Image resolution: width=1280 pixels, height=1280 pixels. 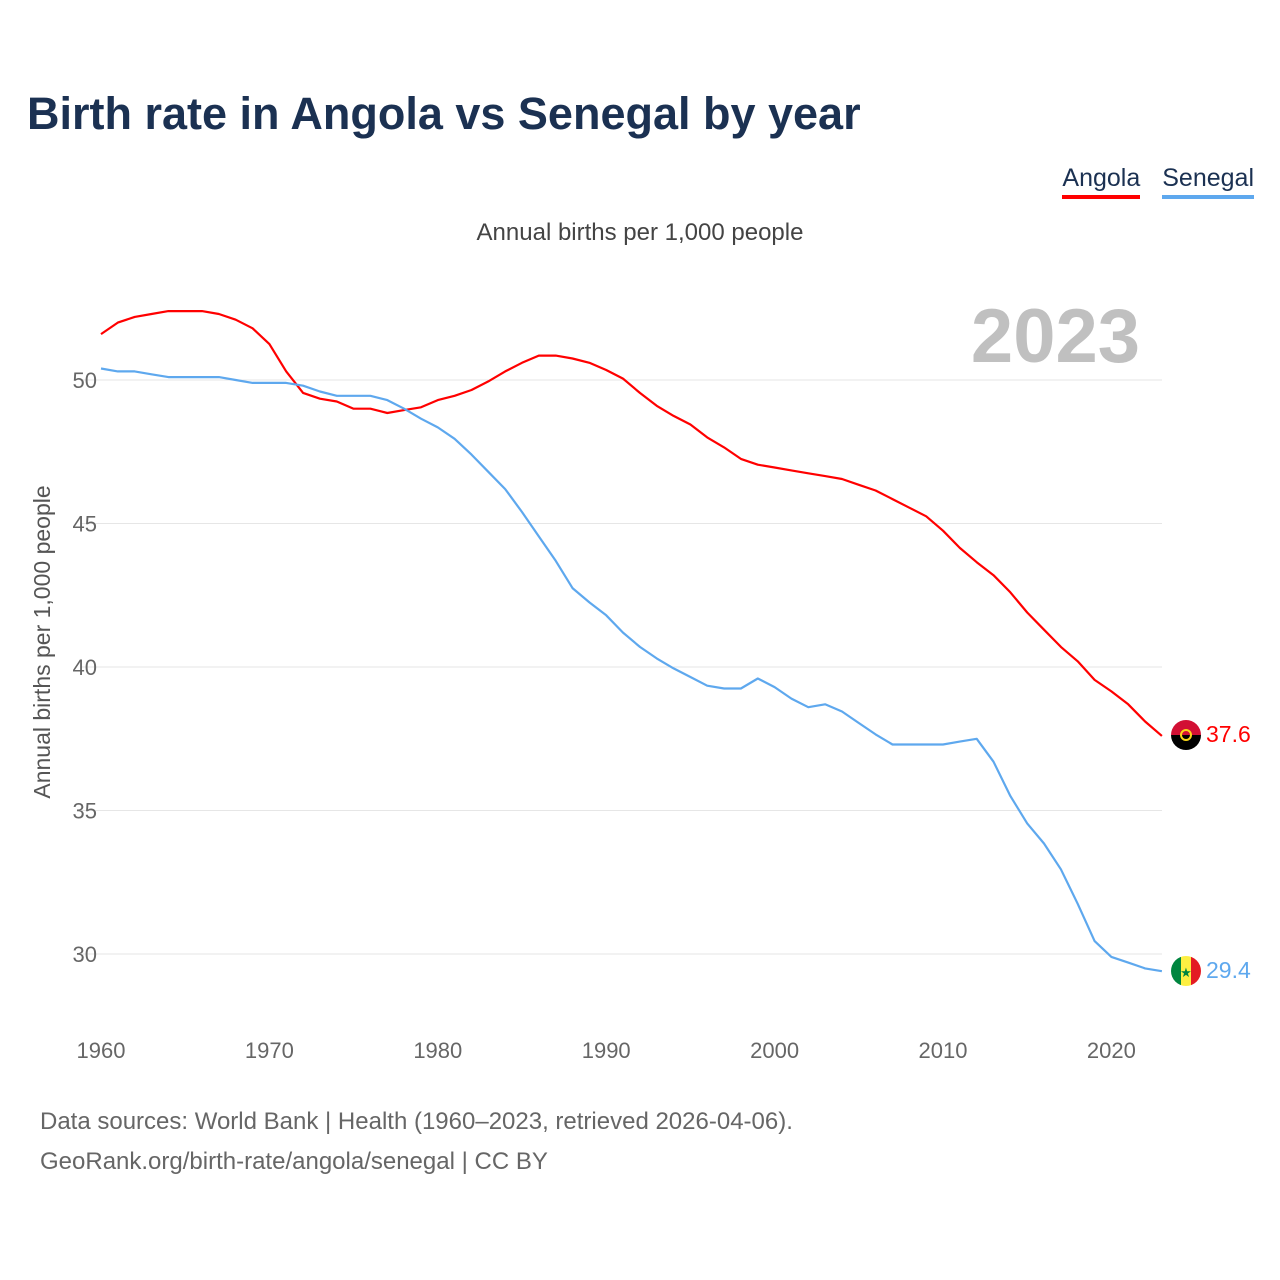 I want to click on x-tick-label: 2010, so click(x=943, y=1050).